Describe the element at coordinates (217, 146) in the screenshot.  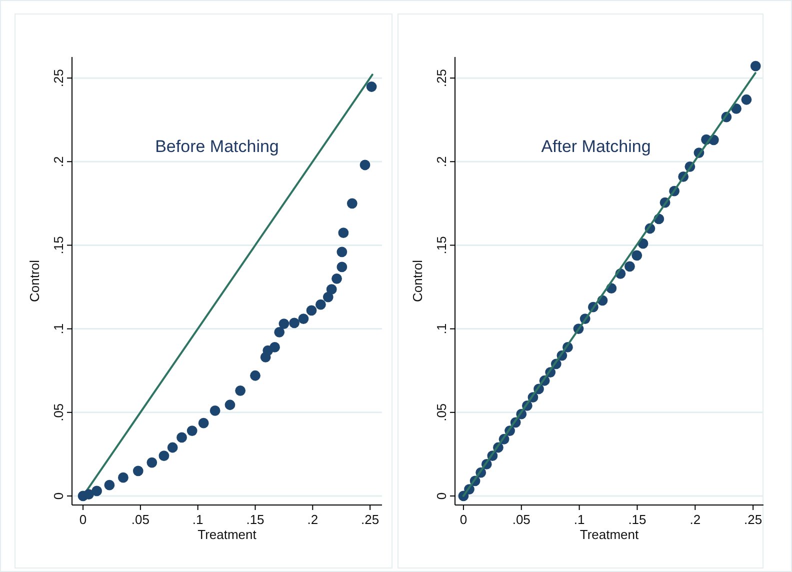
I see `text: Before Matching` at that location.